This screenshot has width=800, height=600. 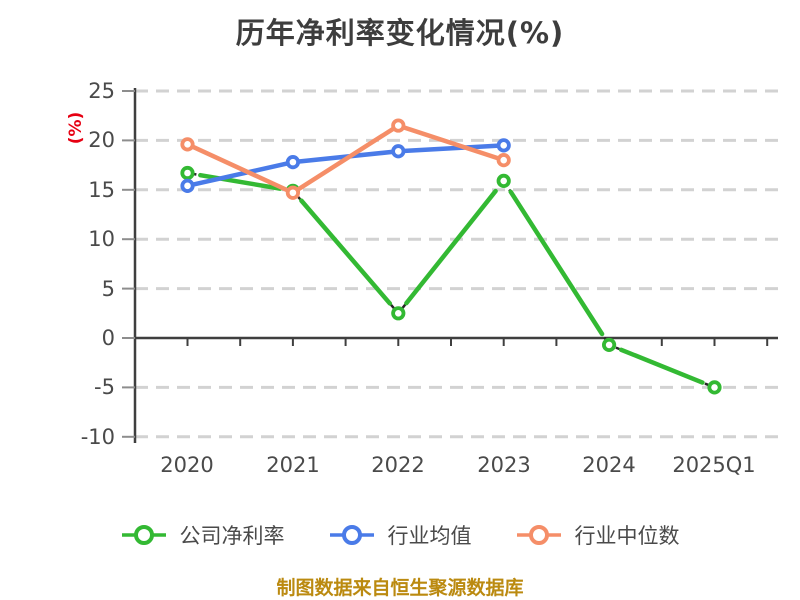 I want to click on legend-item-industry-median: 行业中位数, so click(x=598, y=535).